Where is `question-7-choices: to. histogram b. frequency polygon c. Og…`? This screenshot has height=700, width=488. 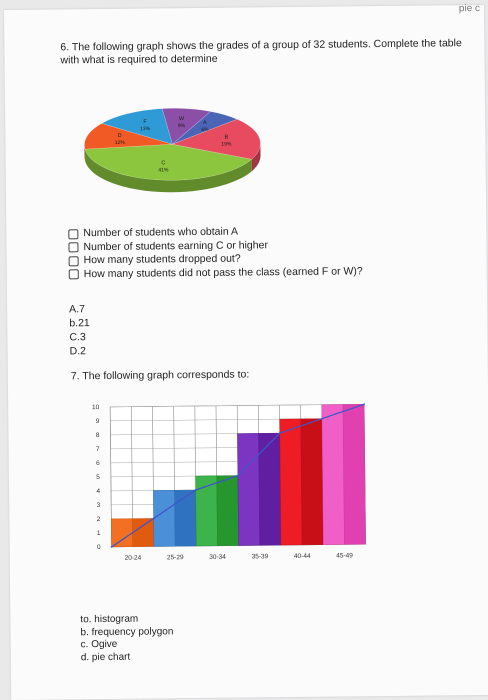
question-7-choices: to. histogram b. frequency polygon c. Og… is located at coordinates (126, 638).